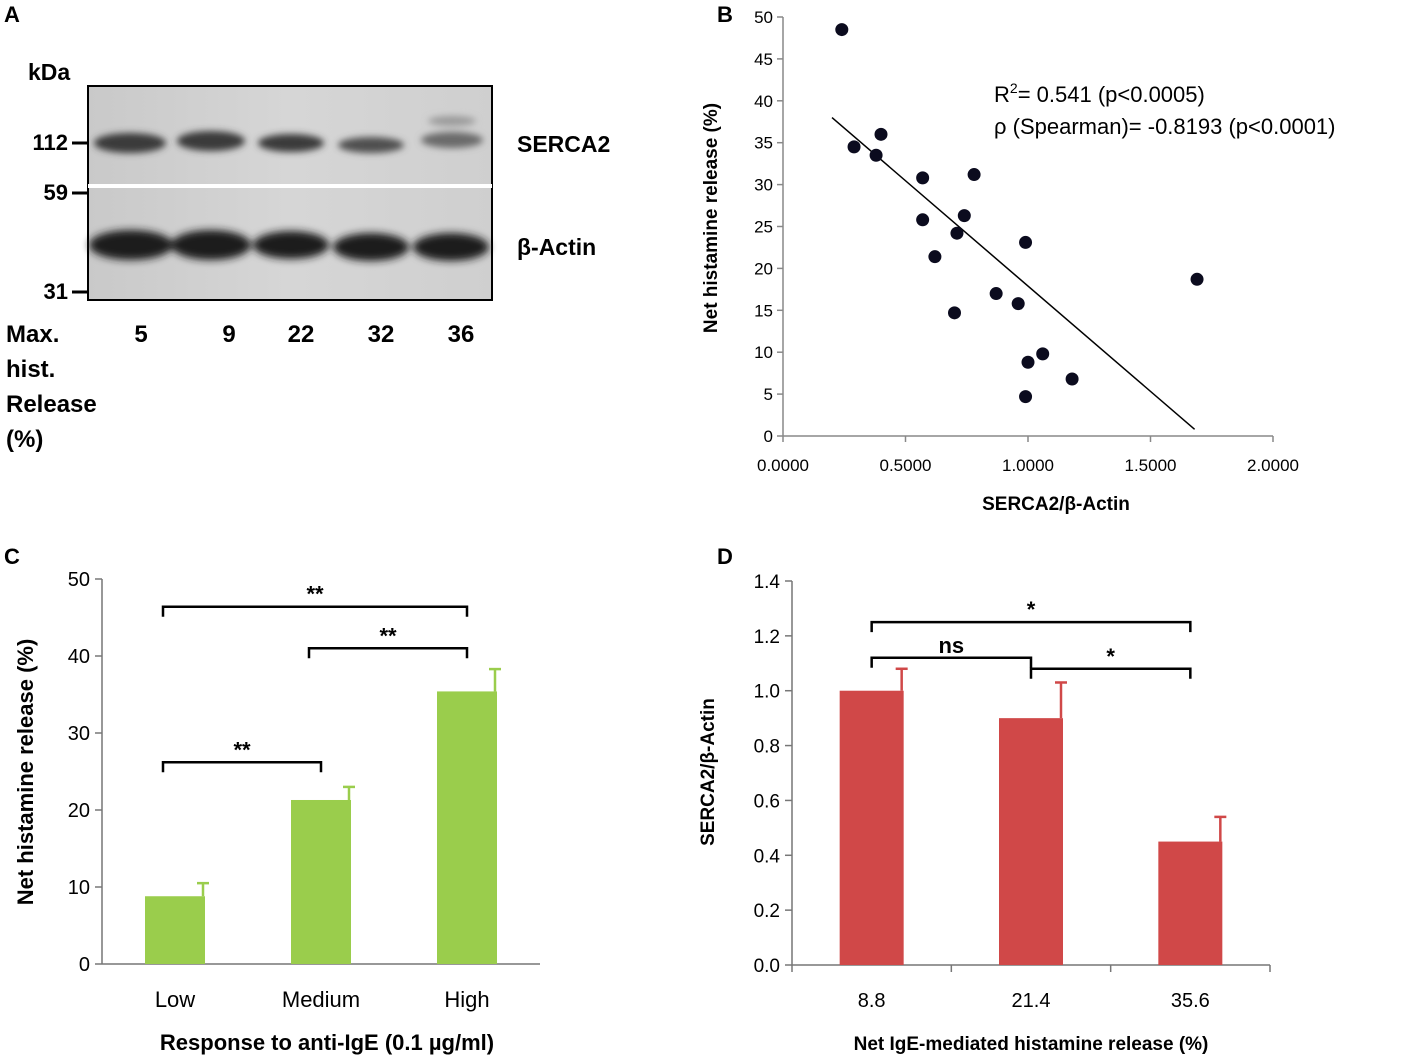 The width and height of the screenshot is (1423, 1061). Describe the element at coordinates (1031, 1044) in the screenshot. I see `panel-d-xlabel: Net IgE-mediated histamine release (%)` at that location.